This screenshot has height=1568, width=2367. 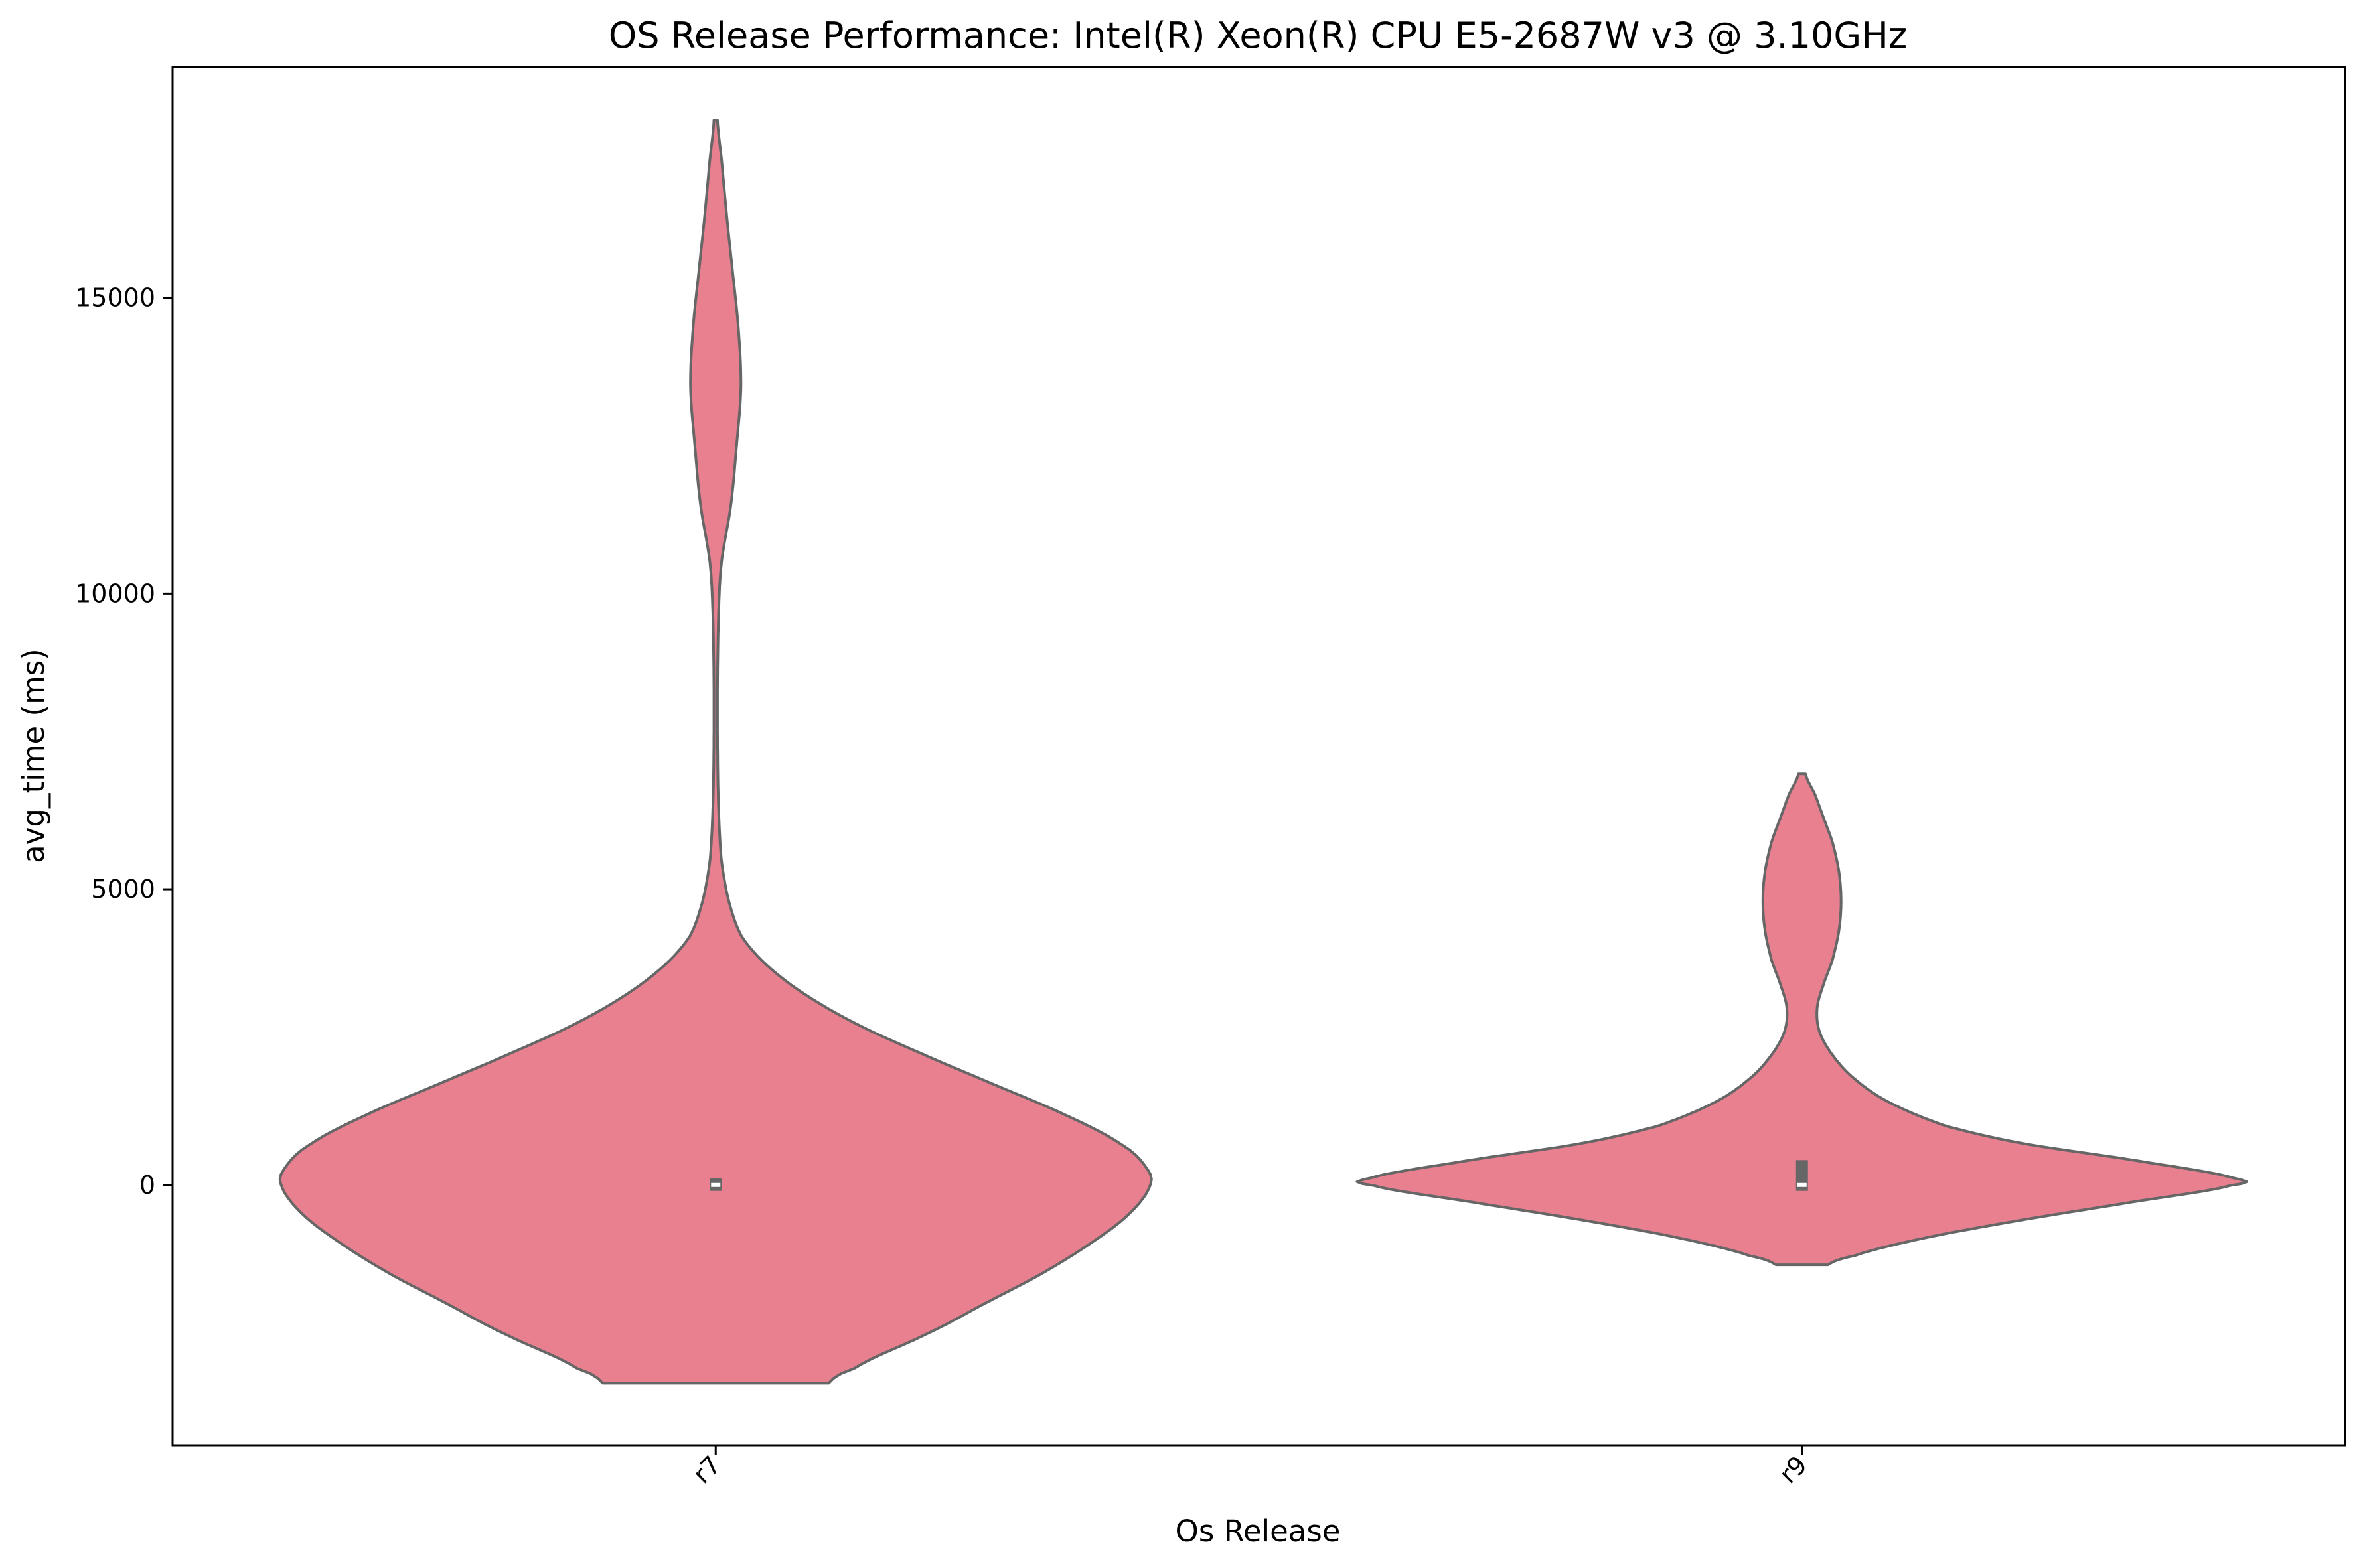 I want to click on median-r7, so click(x=716, y=1184).